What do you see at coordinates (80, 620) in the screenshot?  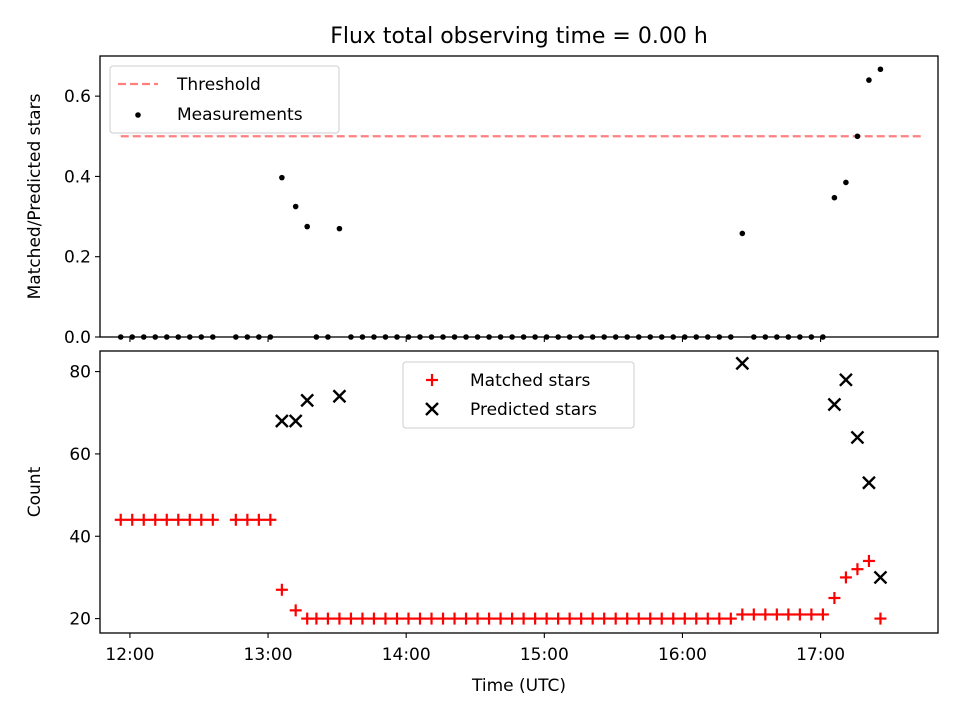 I see `y-tick-label: 20` at bounding box center [80, 620].